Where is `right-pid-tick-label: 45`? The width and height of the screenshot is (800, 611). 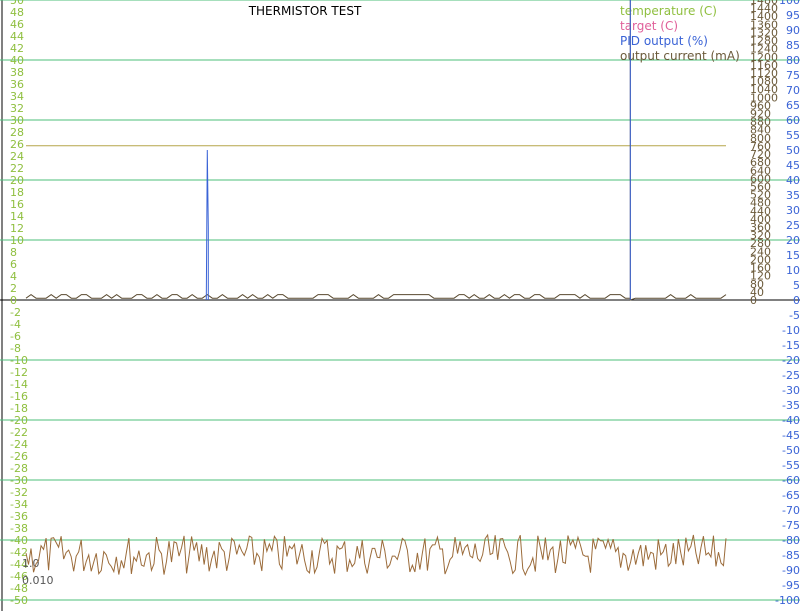 right-pid-tick-label: 45 is located at coordinates (793, 165).